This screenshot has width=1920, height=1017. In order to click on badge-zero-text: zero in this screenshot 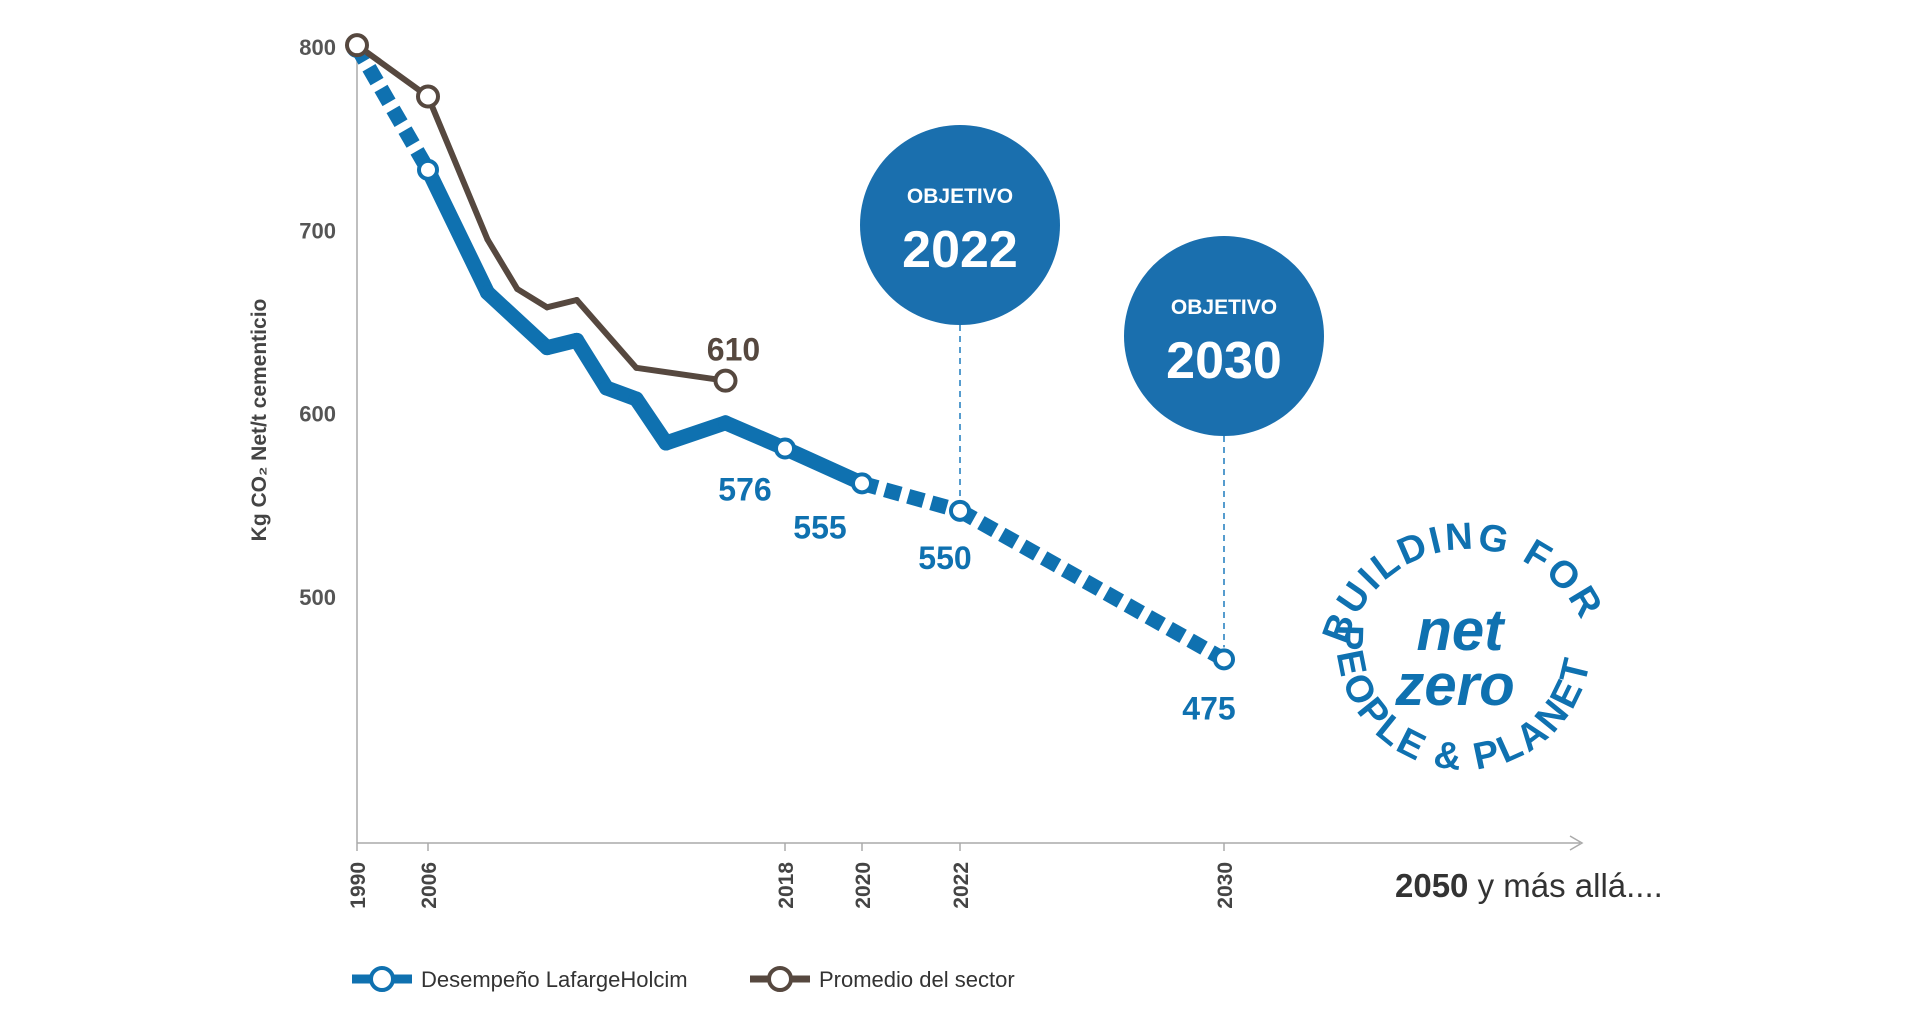, I will do `click(1454, 685)`.